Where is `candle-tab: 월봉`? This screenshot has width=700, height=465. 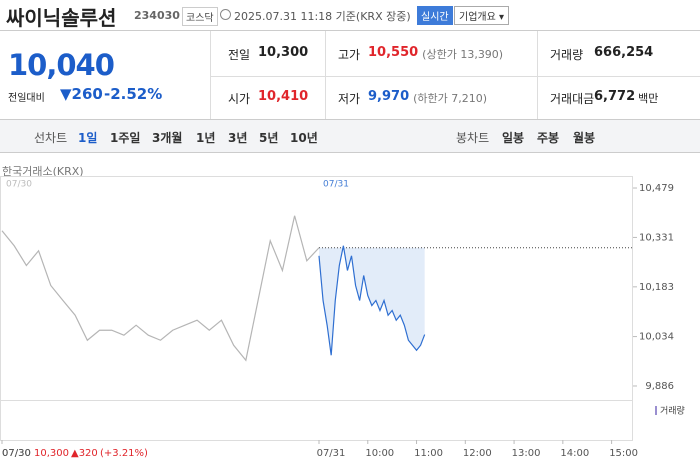
candle-tab: 월봉 is located at coordinates (584, 138).